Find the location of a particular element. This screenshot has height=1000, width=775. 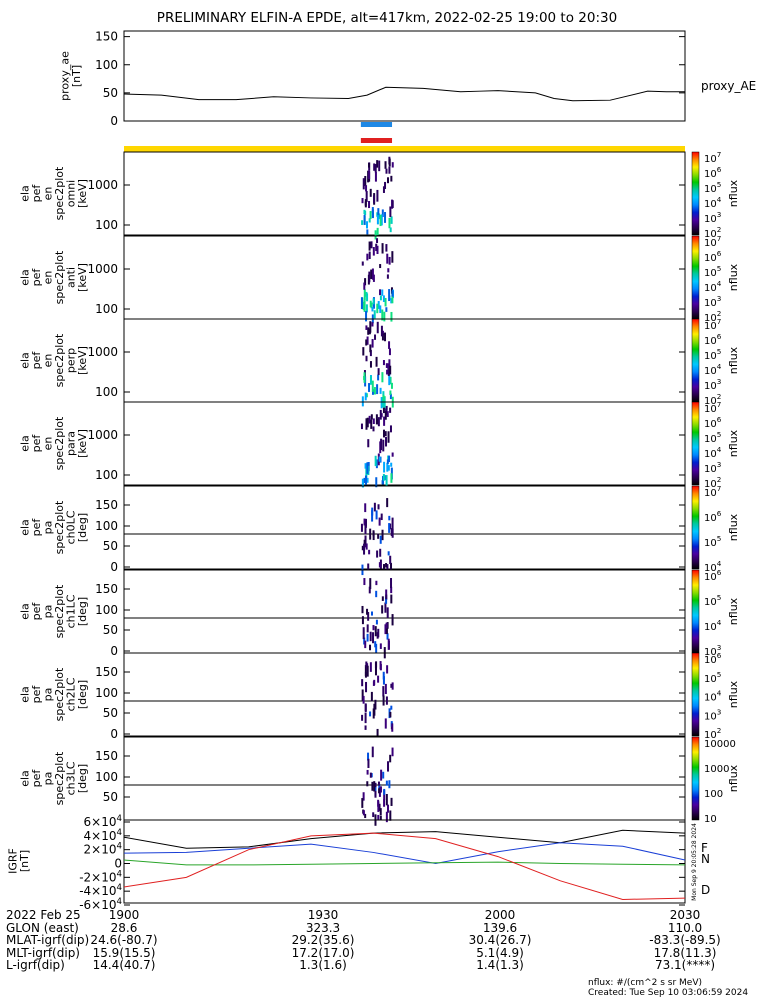

colorbar-tick-label: 10² is located at coordinates (712, 399).